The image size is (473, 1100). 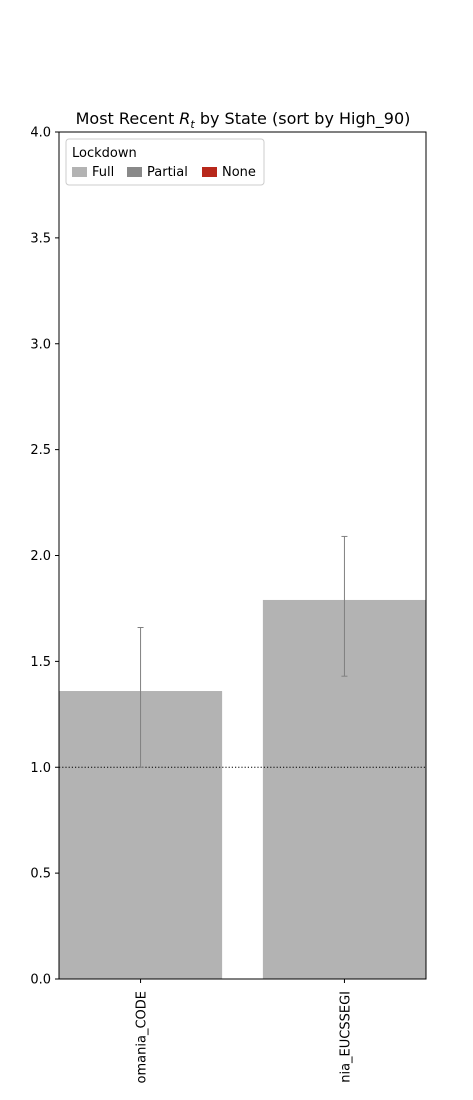 I want to click on x-tick-label-0: omania_CODE, so click(x=142, y=1037).